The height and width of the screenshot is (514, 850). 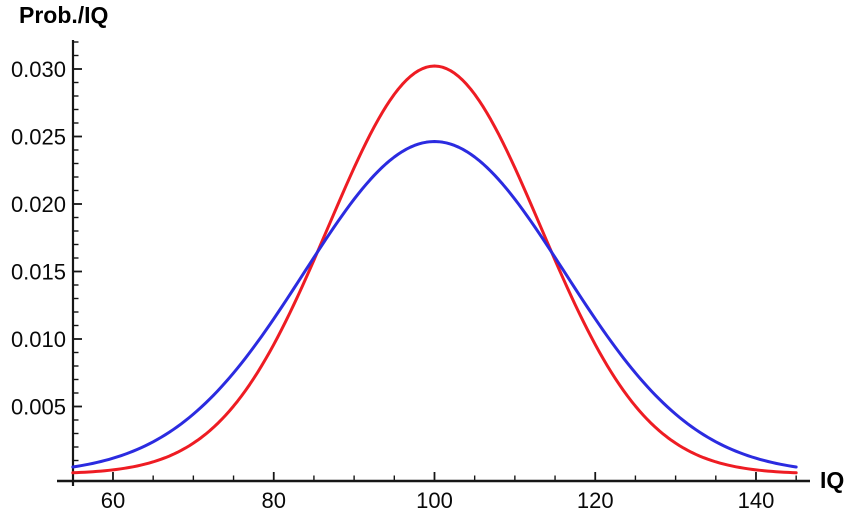 I want to click on y-tick-label: 0.025, so click(x=38, y=137).